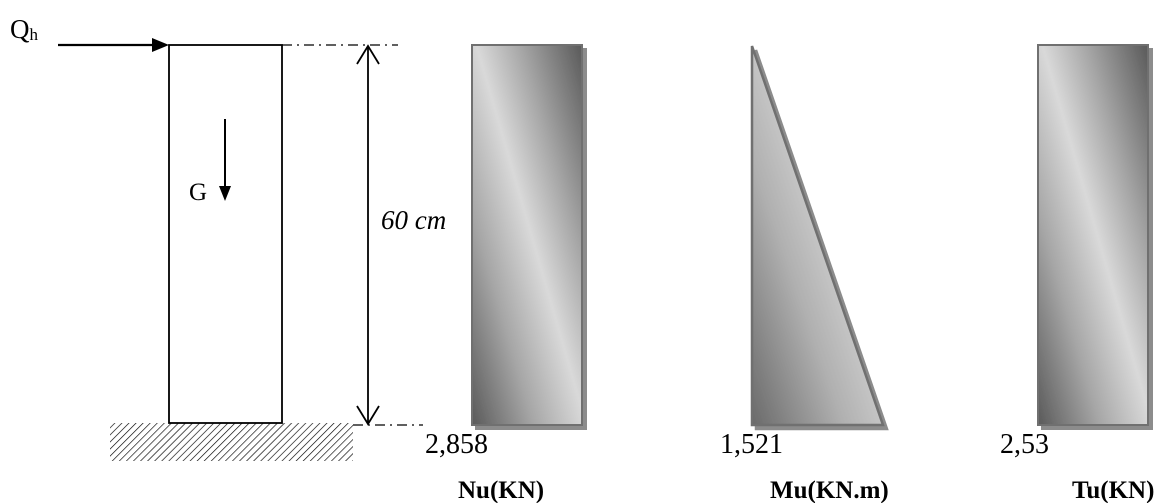  Describe the element at coordinates (751, 444) in the screenshot. I see `mu-value: 1,521` at that location.